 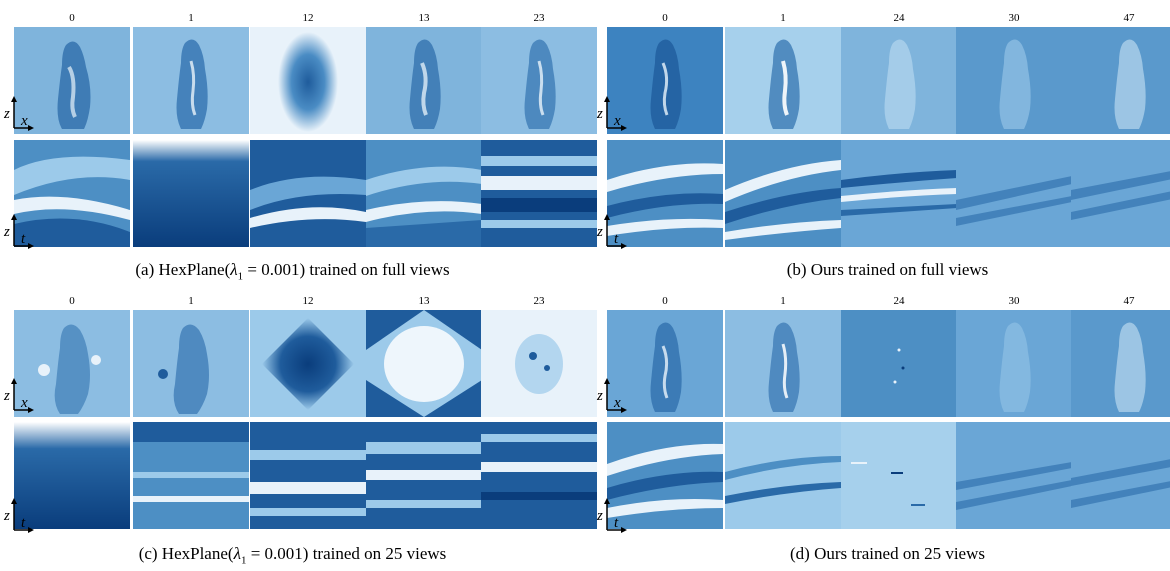 What do you see at coordinates (887, 553) in the screenshot?
I see `caption-d: (d) Ours trained on 25 views` at bounding box center [887, 553].